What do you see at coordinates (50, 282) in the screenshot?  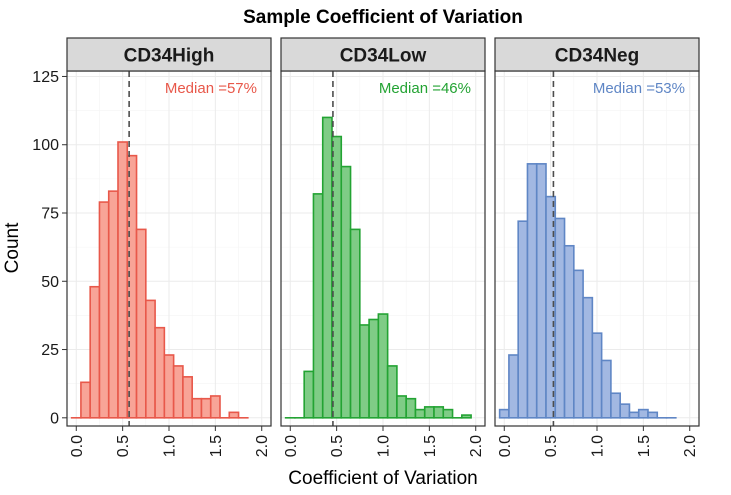 I see `y-tick-label: 50` at bounding box center [50, 282].